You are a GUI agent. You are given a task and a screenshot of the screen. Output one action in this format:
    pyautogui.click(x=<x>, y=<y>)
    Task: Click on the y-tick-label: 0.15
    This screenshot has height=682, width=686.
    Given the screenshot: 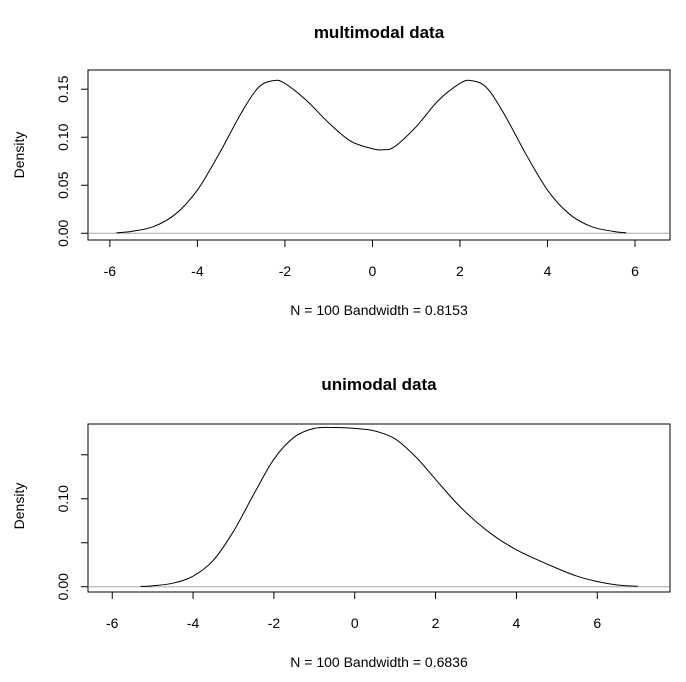 What is the action you would take?
    pyautogui.click(x=63, y=88)
    